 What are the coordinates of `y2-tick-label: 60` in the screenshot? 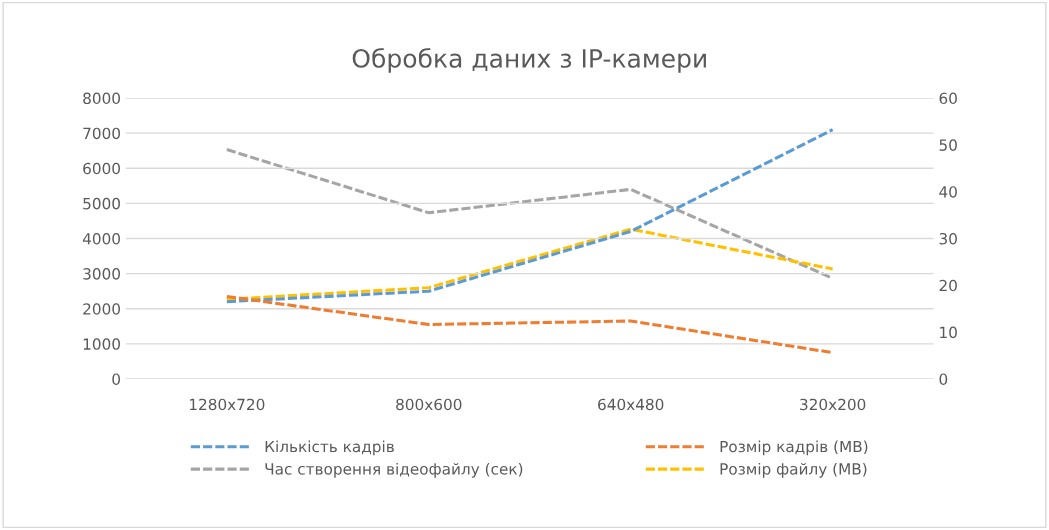 It's located at (948, 98).